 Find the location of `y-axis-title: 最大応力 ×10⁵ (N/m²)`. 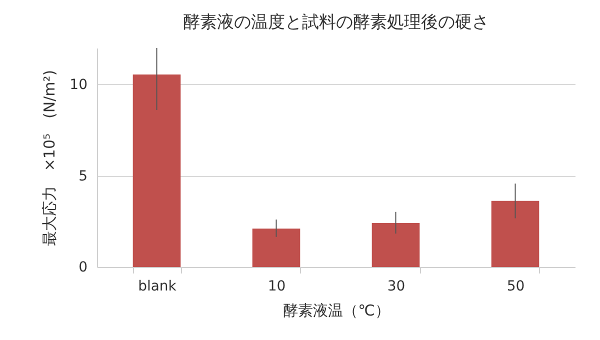

y-axis-title: 最大応力 ×10⁵ (N/m²) is located at coordinates (49, 158).